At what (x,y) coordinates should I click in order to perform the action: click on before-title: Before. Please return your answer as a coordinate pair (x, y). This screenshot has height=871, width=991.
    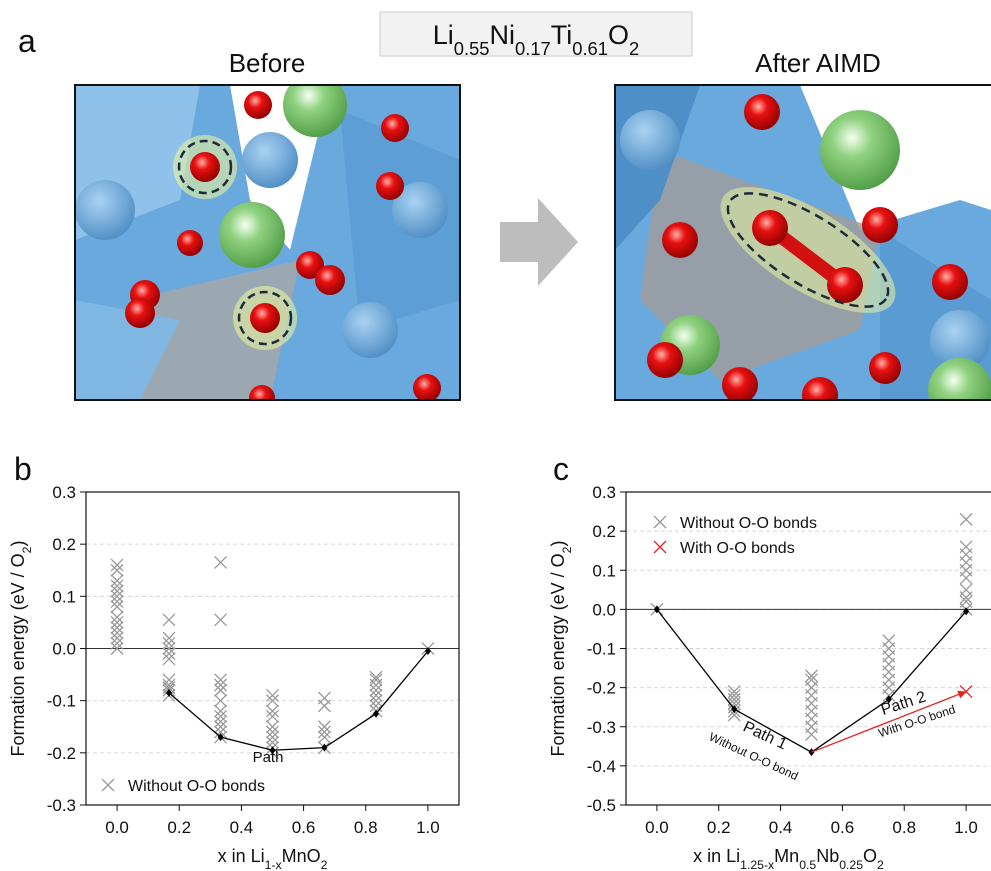
    Looking at the image, I should click on (267, 63).